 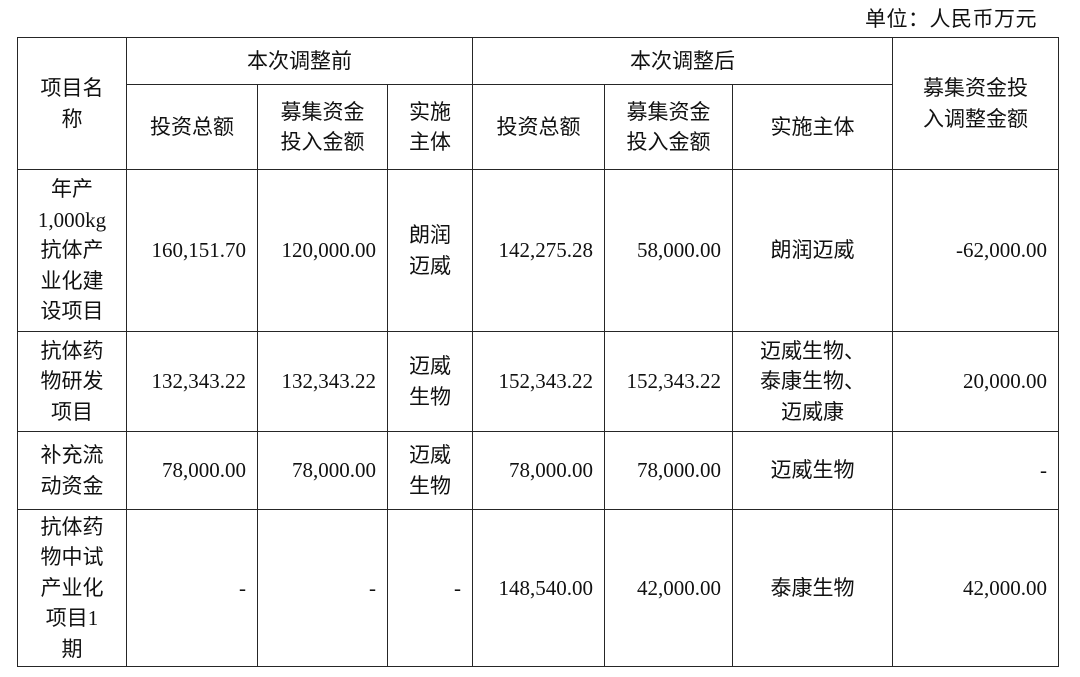 I want to click on after-total-cell: 78,000.00, so click(x=538, y=470).